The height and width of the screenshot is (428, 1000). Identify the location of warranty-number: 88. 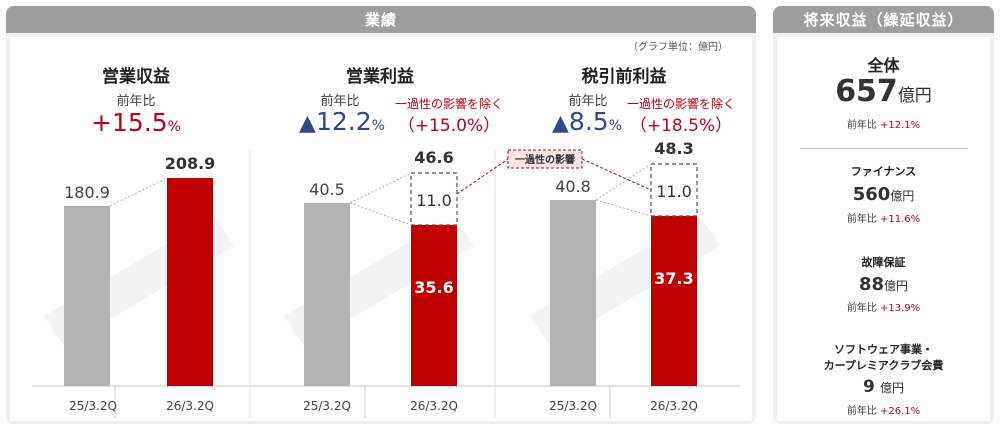
(871, 284).